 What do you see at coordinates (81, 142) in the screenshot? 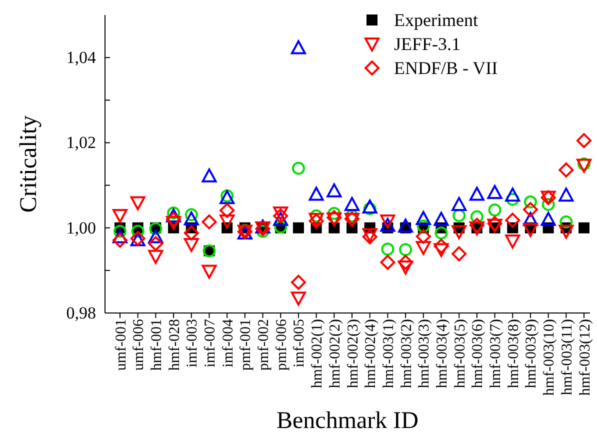
I see `y-tick-label: 1,02` at bounding box center [81, 142].